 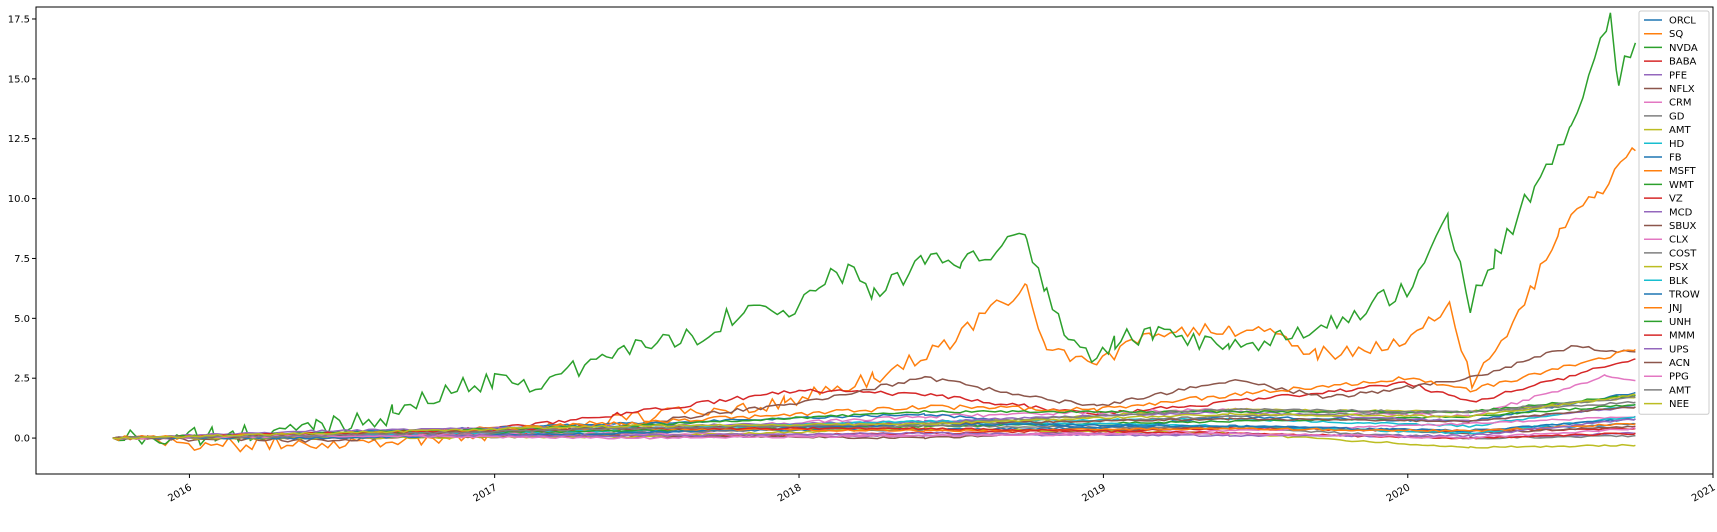 What do you see at coordinates (22, 229) in the screenshot?
I see `y-axis: 0.0 2.5 5.0 7.5 10.0 12.5 15.0 17.5` at bounding box center [22, 229].